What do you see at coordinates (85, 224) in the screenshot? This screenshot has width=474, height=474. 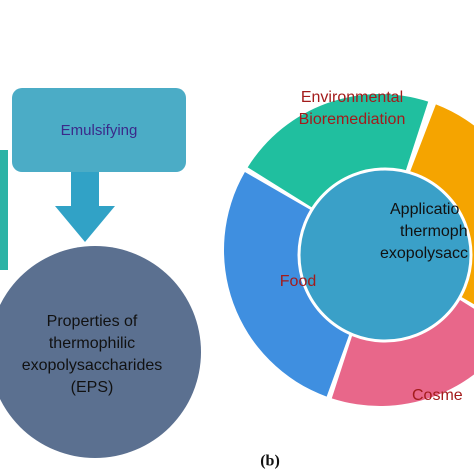 I see `arrow-head` at bounding box center [85, 224].